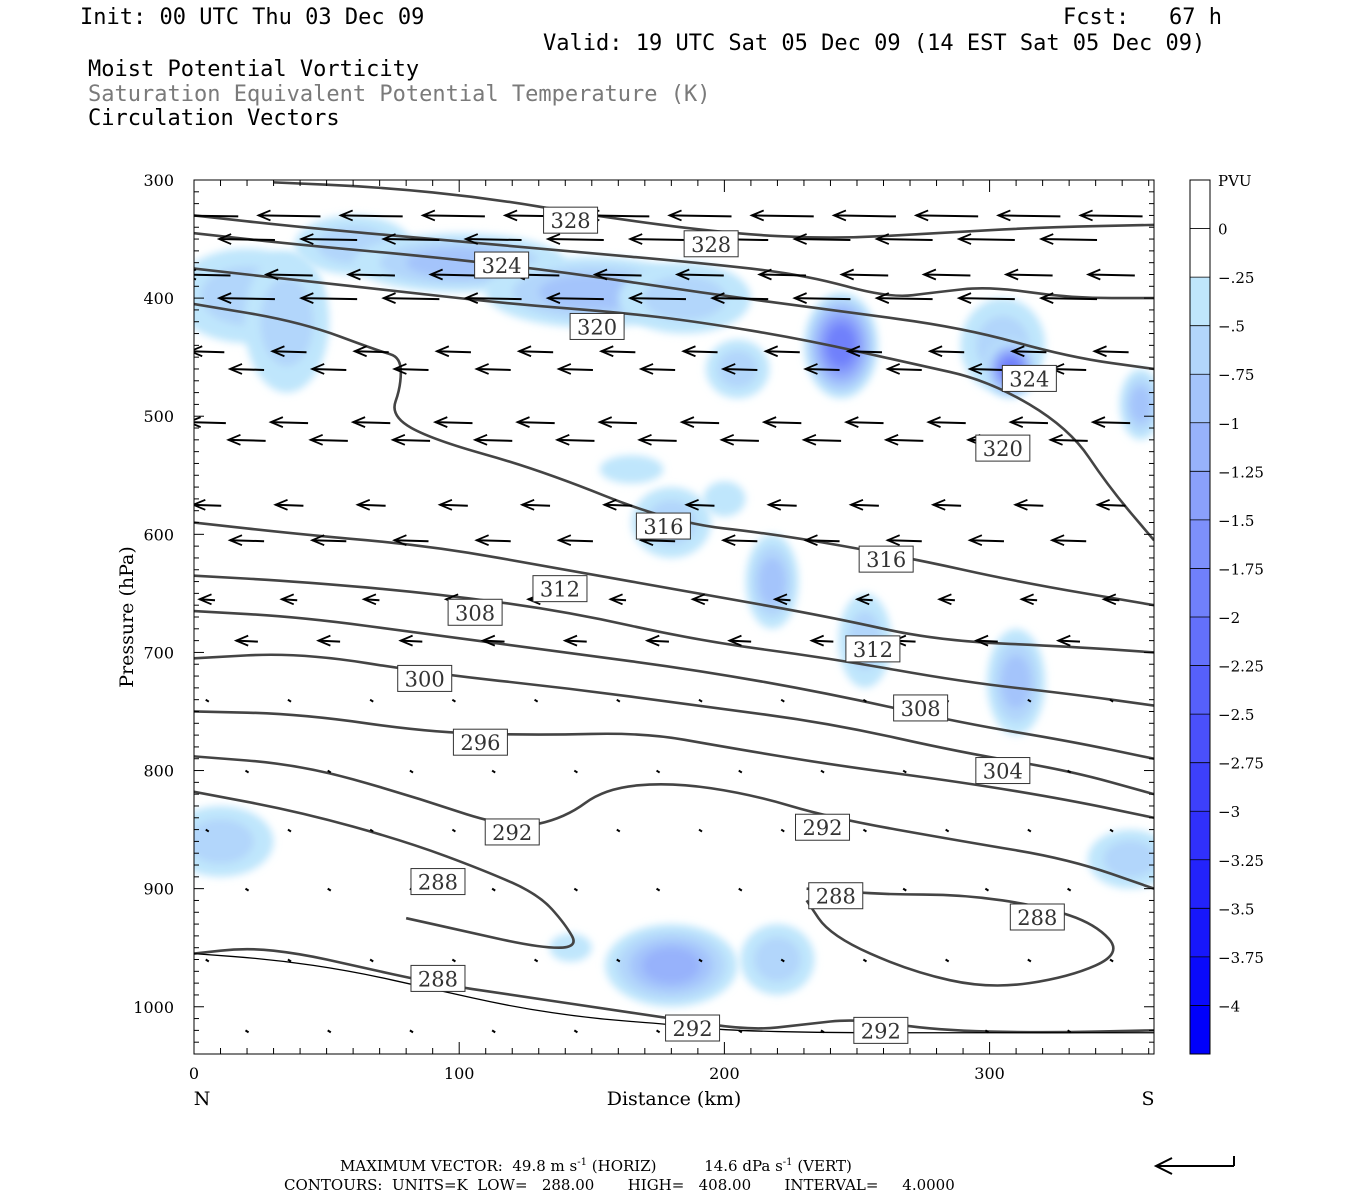  What do you see at coordinates (1236, 278) in the screenshot?
I see `colorbar-label: −.25` at bounding box center [1236, 278].